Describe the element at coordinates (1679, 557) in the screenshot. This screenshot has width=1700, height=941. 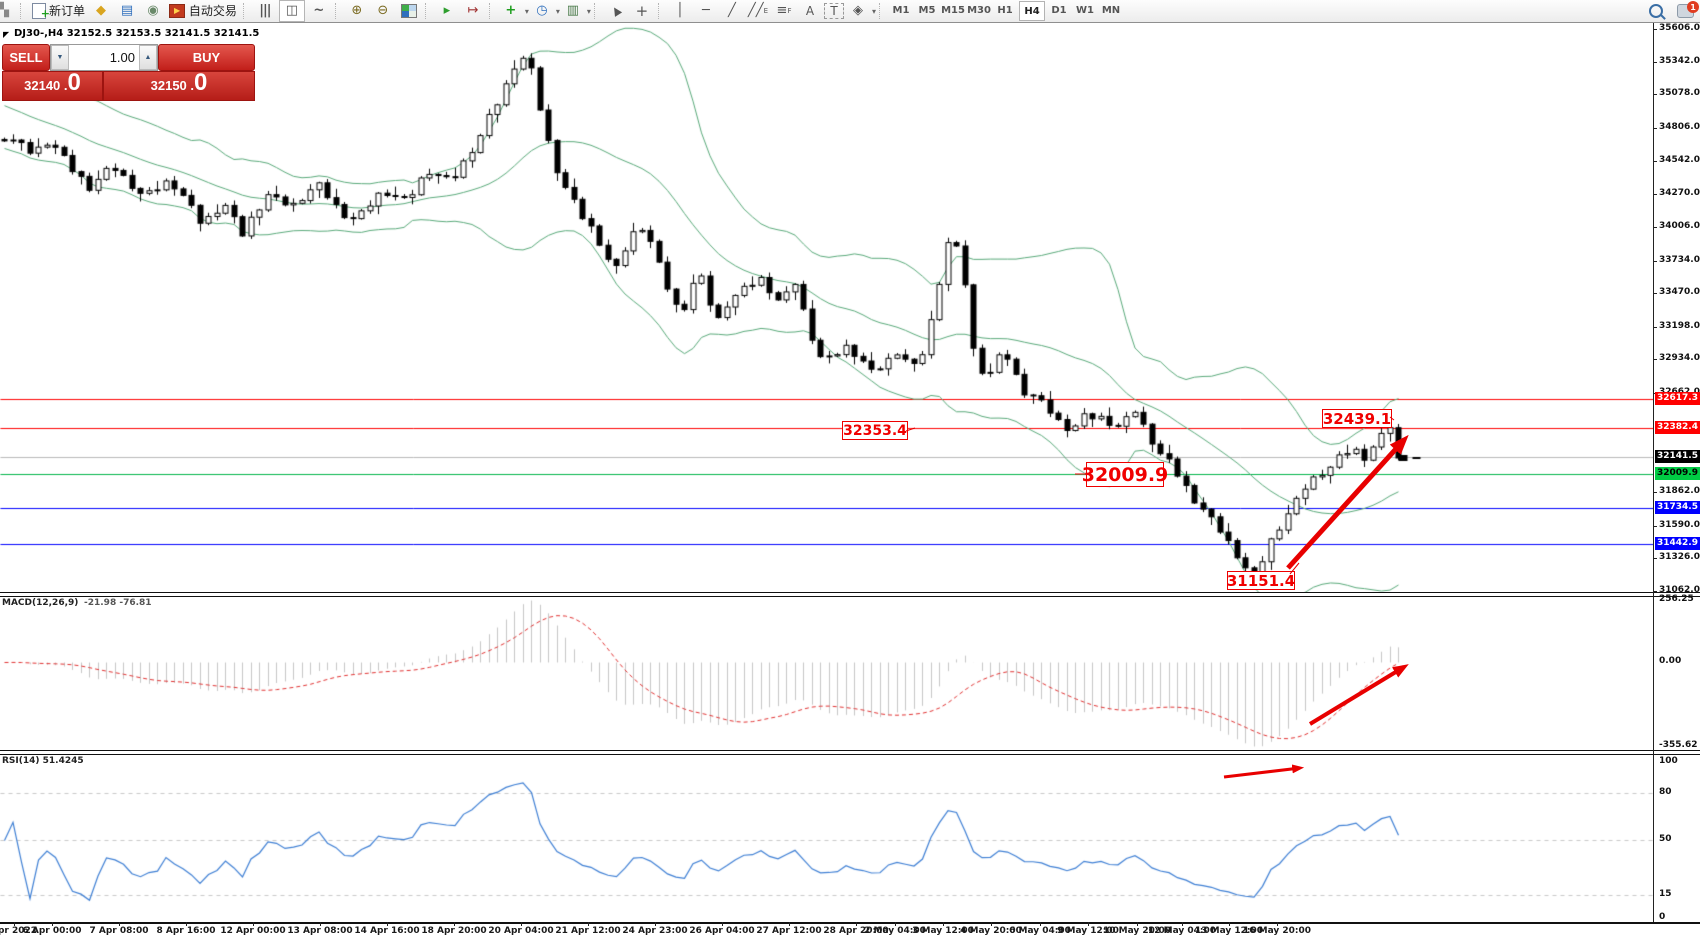
I see `price-axis-tick: 31326.0` at that location.